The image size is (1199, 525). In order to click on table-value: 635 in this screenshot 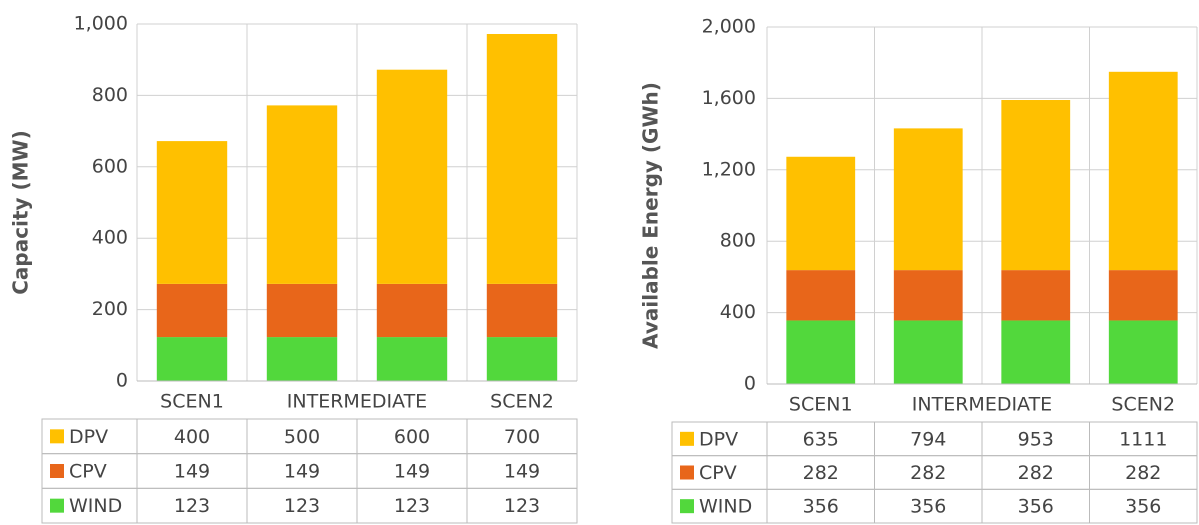, I will do `click(821, 439)`.